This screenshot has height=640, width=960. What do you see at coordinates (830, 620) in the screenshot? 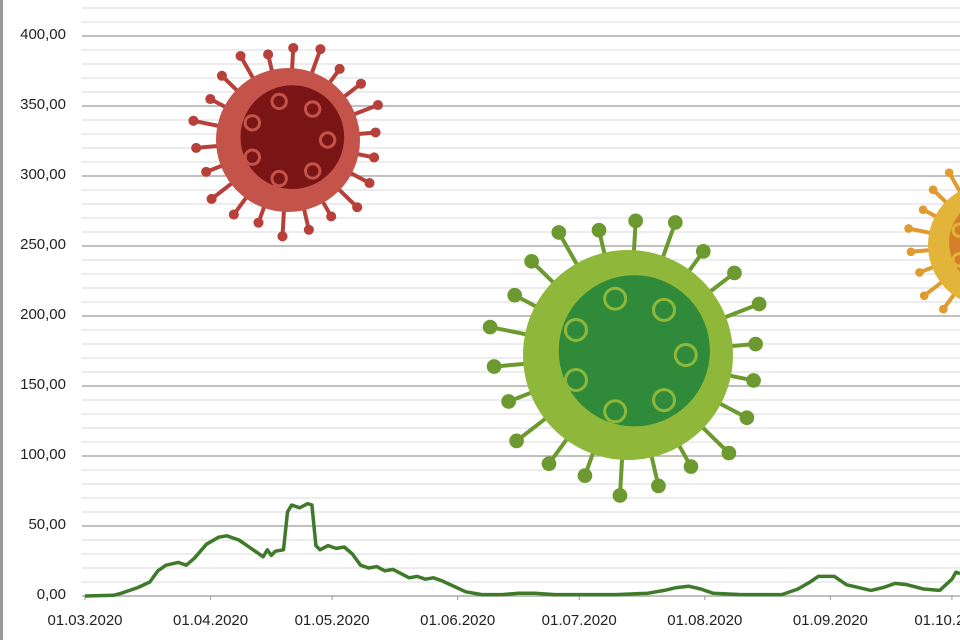
I see `x-tick-label: 01.09.2020` at bounding box center [830, 620].